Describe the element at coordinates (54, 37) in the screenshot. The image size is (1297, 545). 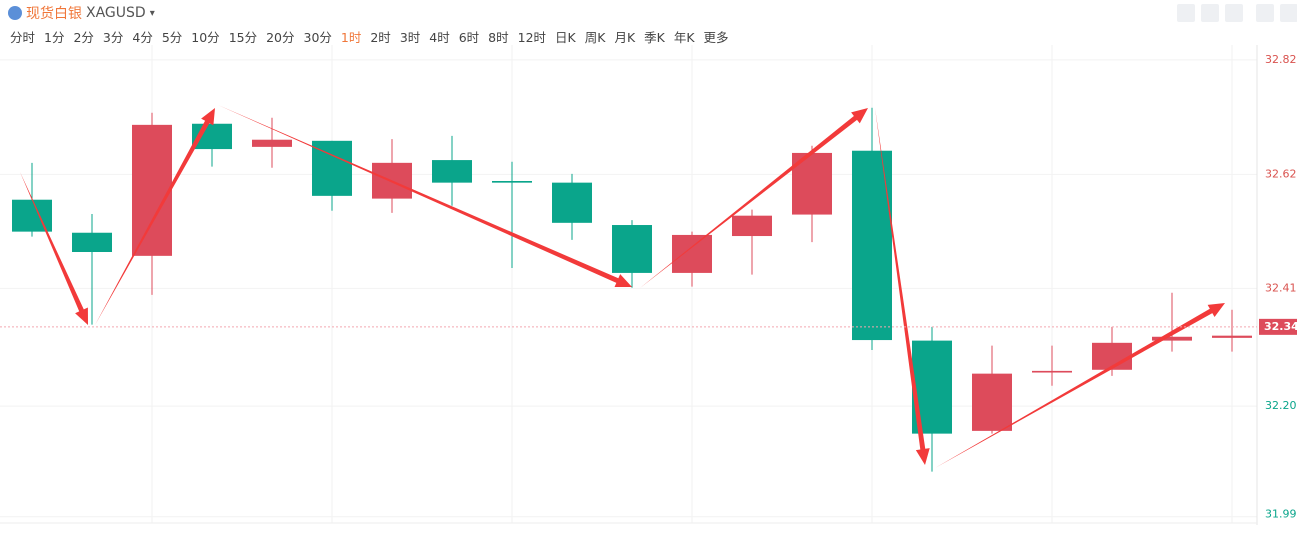
I see `period-tab: 1分` at that location.